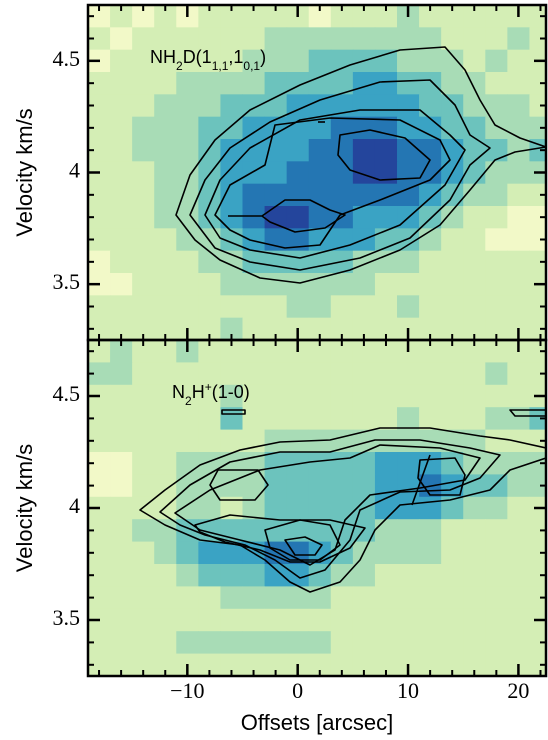 The image size is (548, 740). Describe the element at coordinates (24, 172) in the screenshot. I see `y-axis-label: Velocity km/s` at that location.